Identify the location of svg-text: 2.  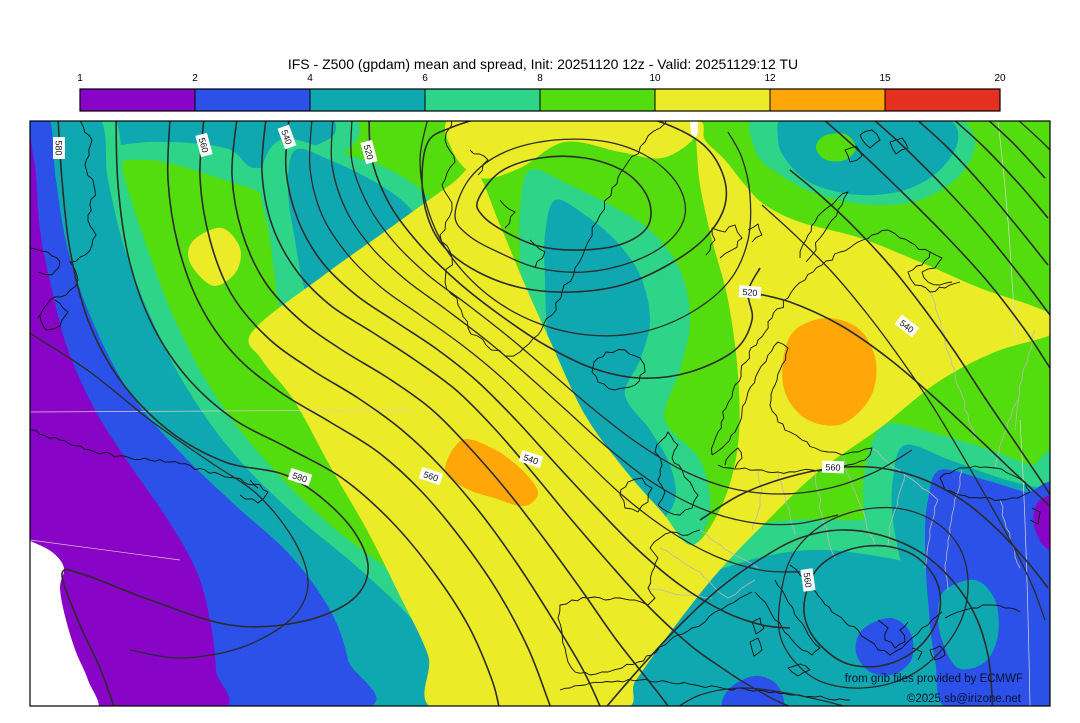
(195, 78).